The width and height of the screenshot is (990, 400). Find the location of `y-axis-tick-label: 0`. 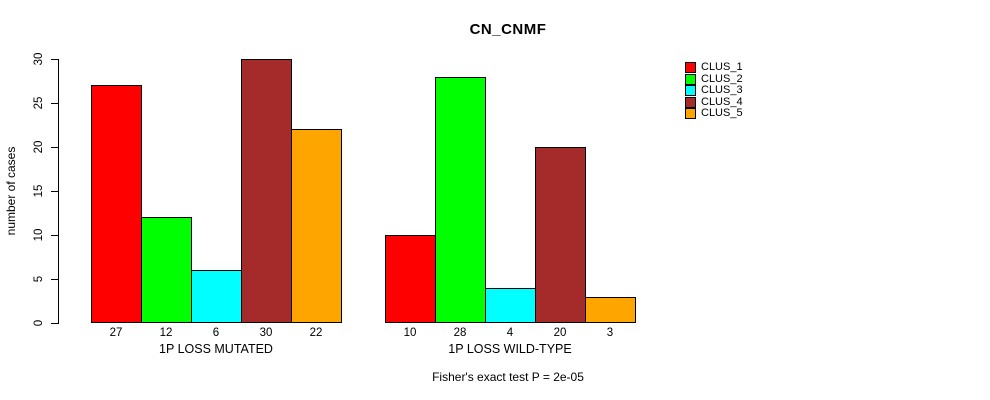

y-axis-tick-label: 0 is located at coordinates (39, 323).